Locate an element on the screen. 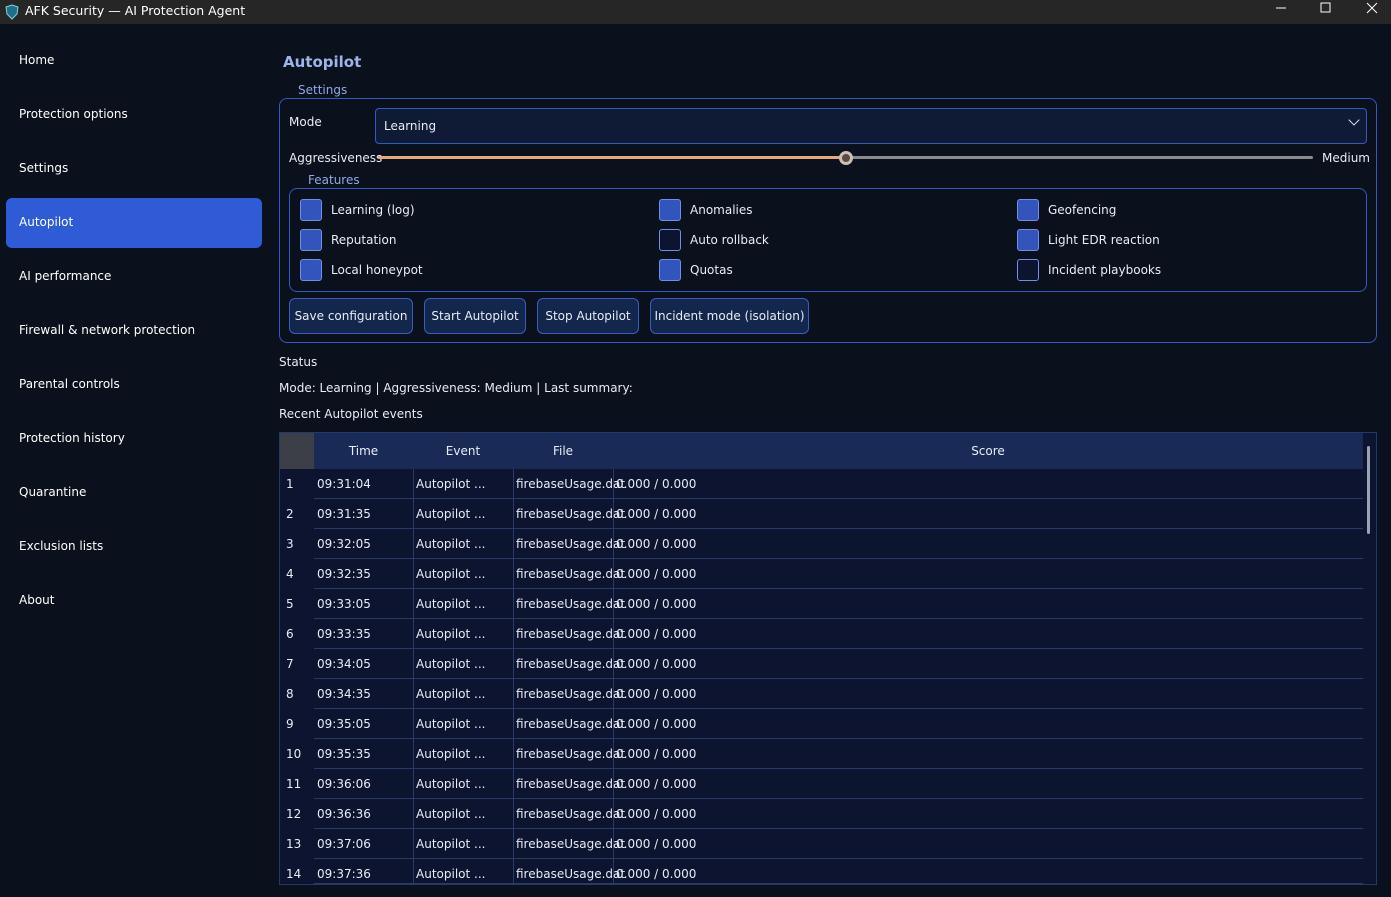 The image size is (1391, 897). app-icon is located at coordinates (12, 12).